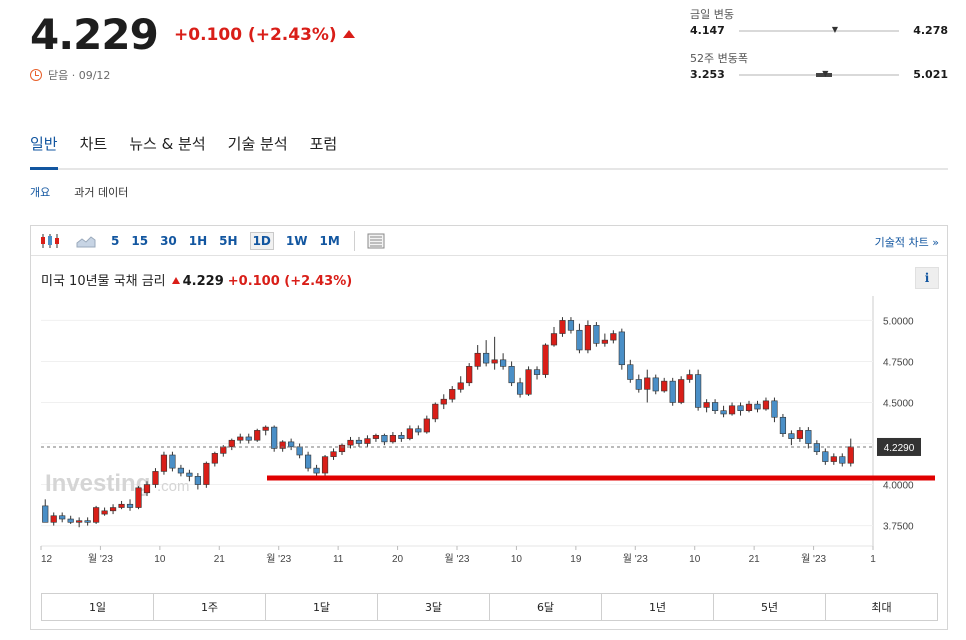  Describe the element at coordinates (160, 559) in the screenshot. I see `x-tick-label: 10` at that location.